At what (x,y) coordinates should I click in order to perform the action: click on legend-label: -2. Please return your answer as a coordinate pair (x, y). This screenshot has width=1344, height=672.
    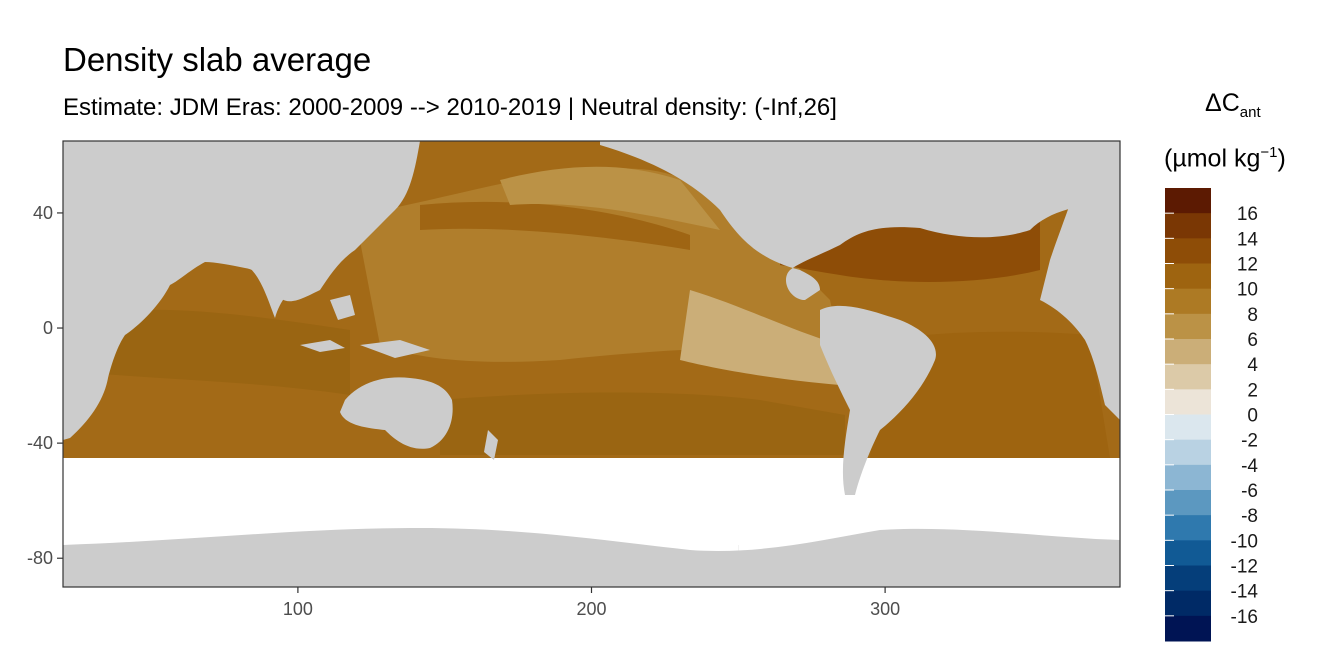
    Looking at the image, I should click on (1249, 441).